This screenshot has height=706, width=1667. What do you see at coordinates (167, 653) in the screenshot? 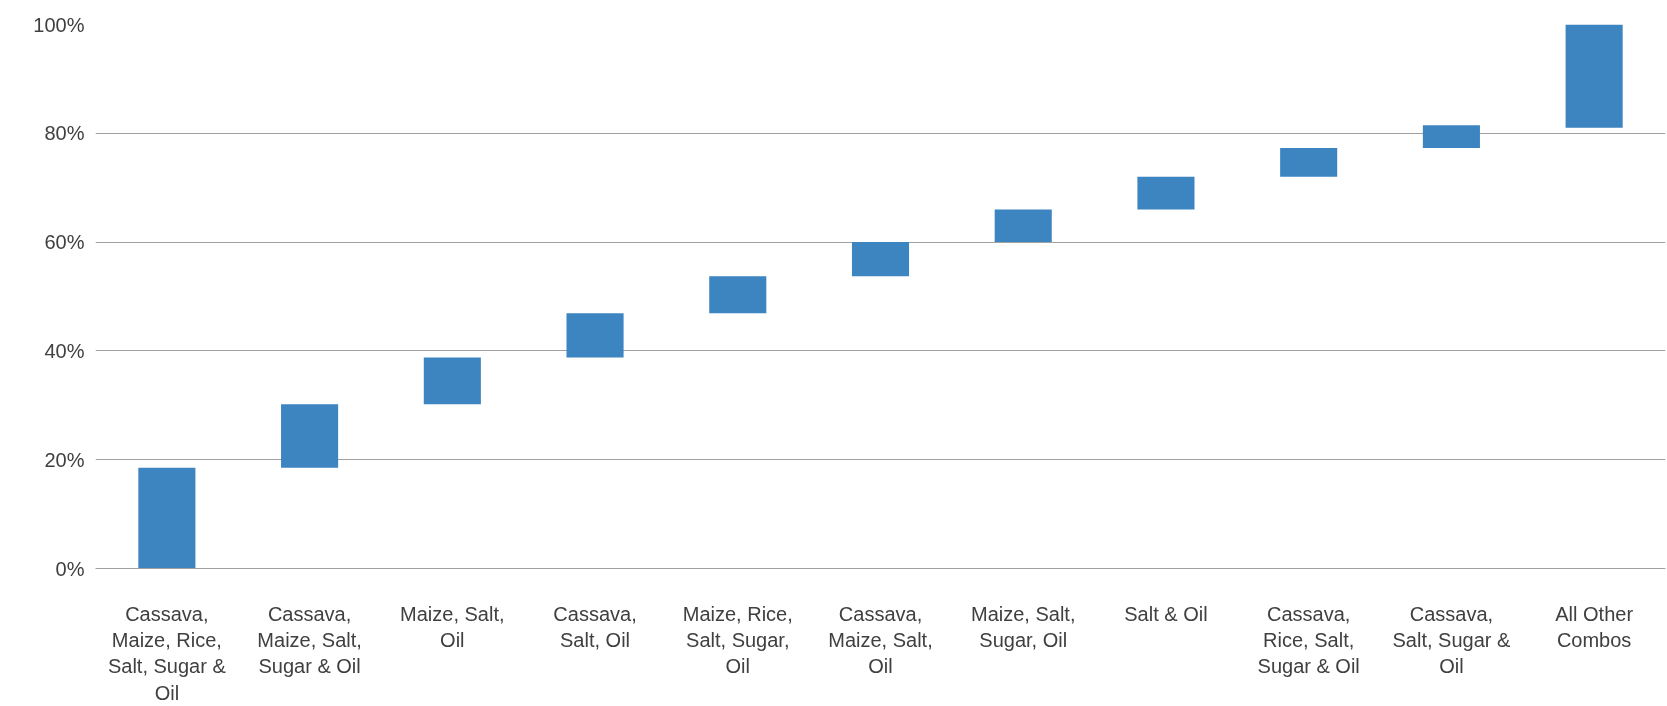
I see `x-tick-label: Cassava, Maize, Rice, Salt, Sugar & Oil` at bounding box center [167, 653].